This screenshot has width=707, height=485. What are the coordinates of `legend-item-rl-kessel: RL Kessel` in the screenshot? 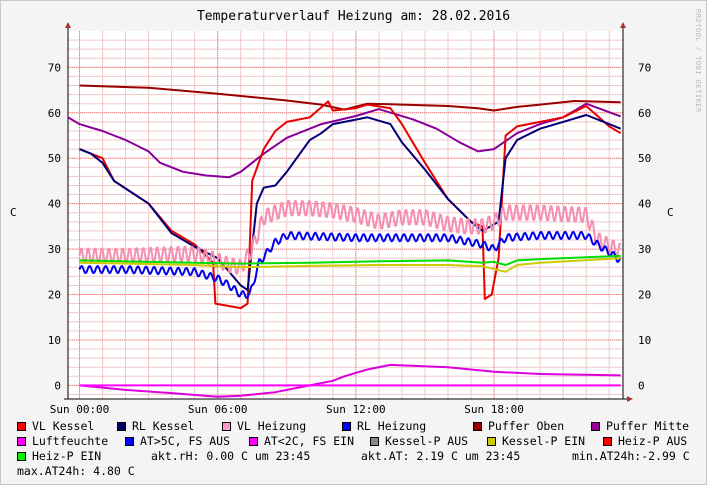 It's located at (155, 426).